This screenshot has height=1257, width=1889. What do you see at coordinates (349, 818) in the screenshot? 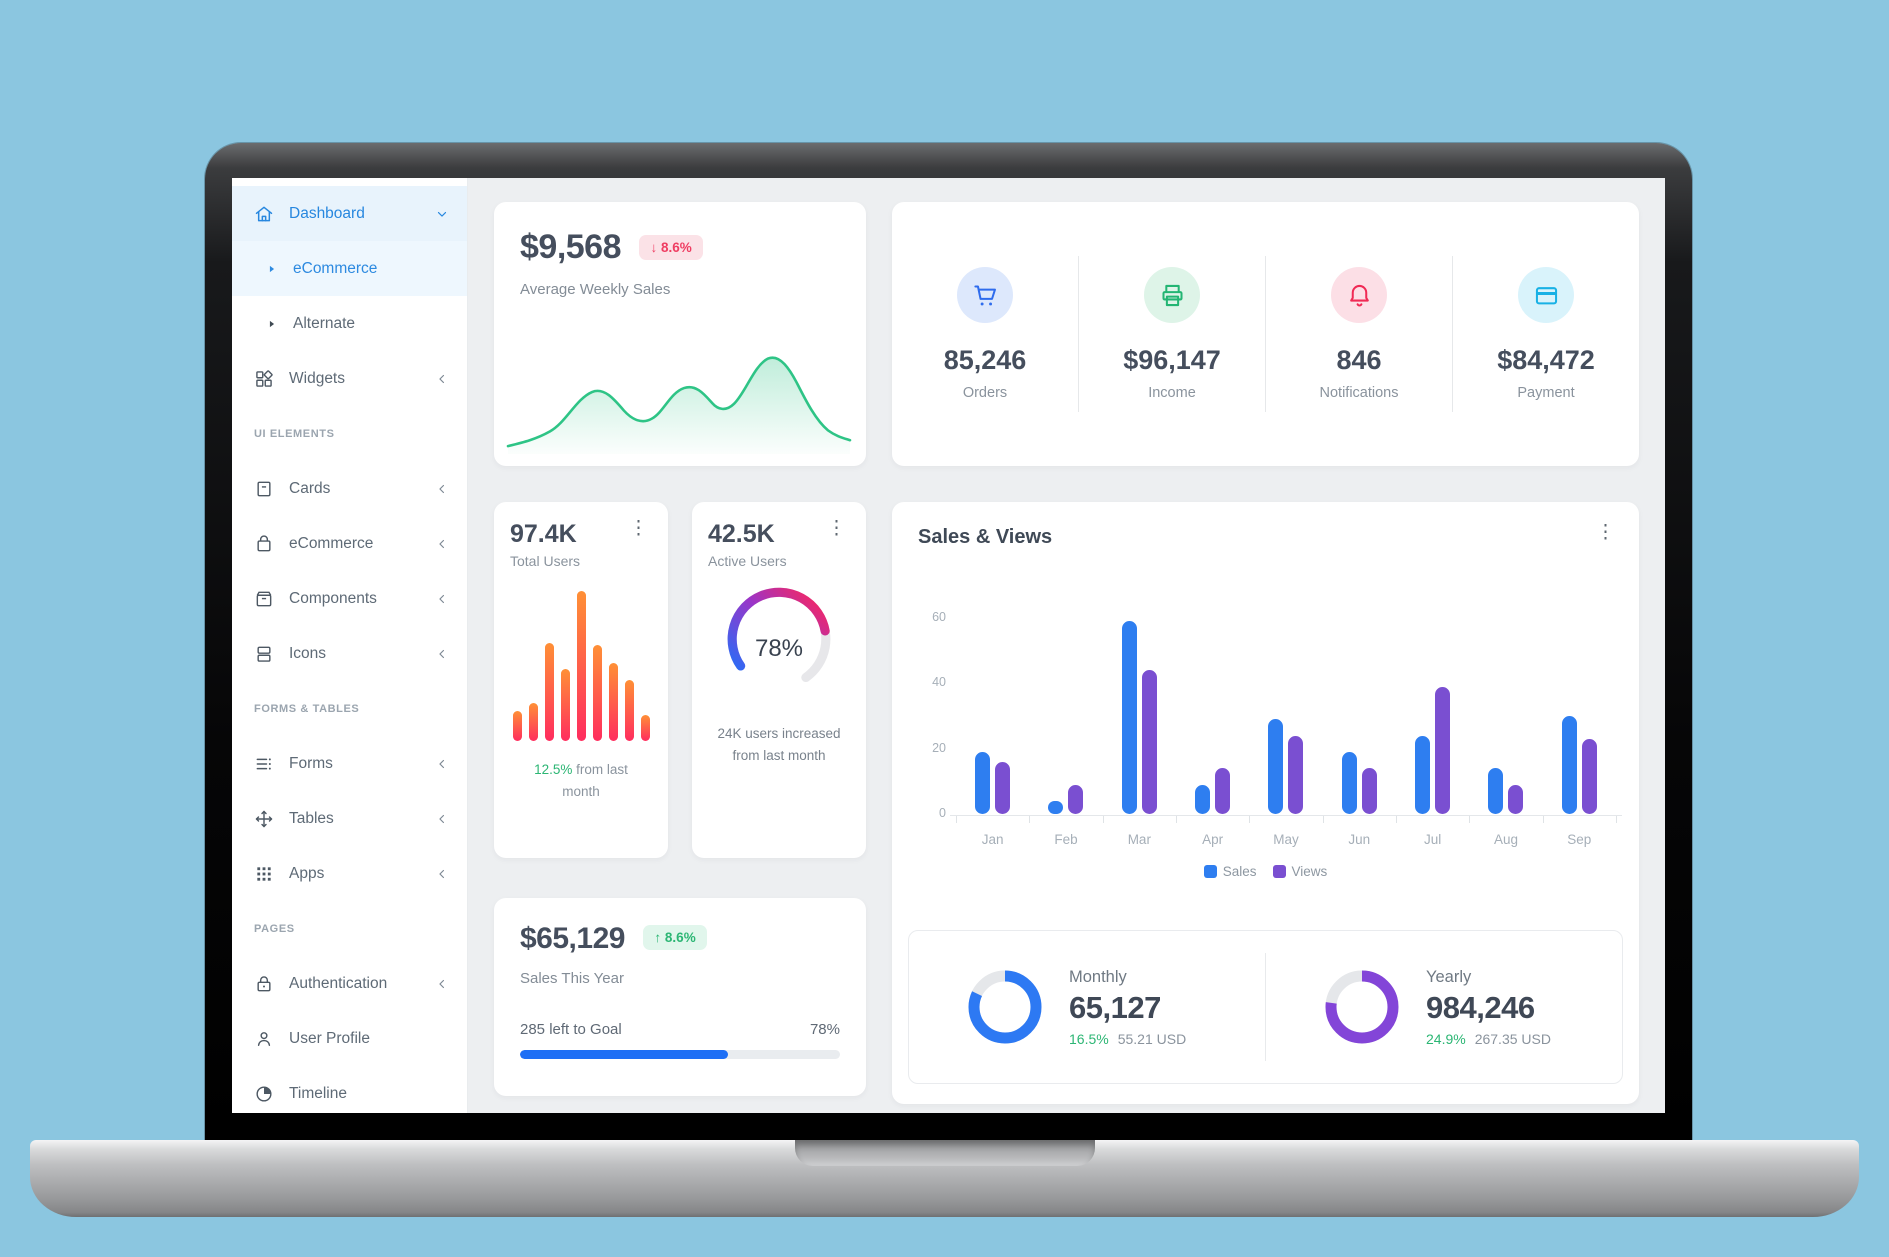
I see `sidebar-item-tables: Tables` at bounding box center [349, 818].